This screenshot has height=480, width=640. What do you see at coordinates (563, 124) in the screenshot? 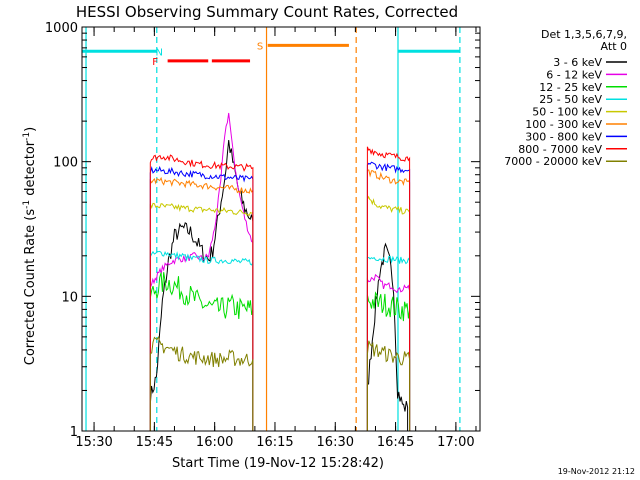
I see `legend-label: 100 - 300 keV` at bounding box center [563, 124].